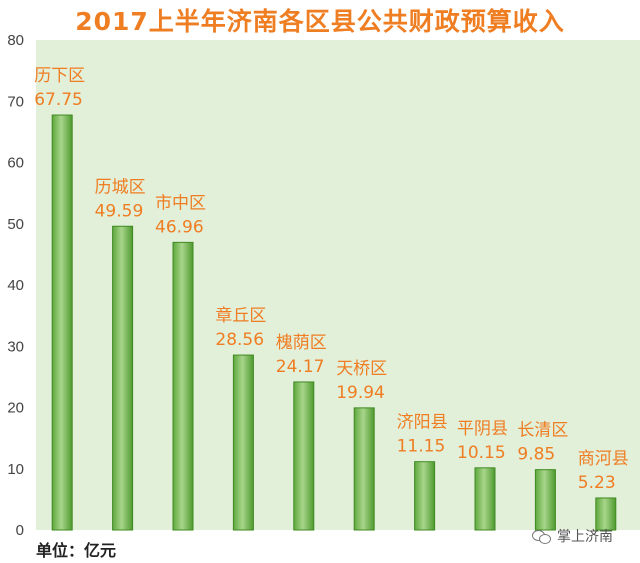 Image resolution: width=640 pixels, height=563 pixels. What do you see at coordinates (301, 343) in the screenshot?
I see `category-label: 槐荫区` at bounding box center [301, 343].